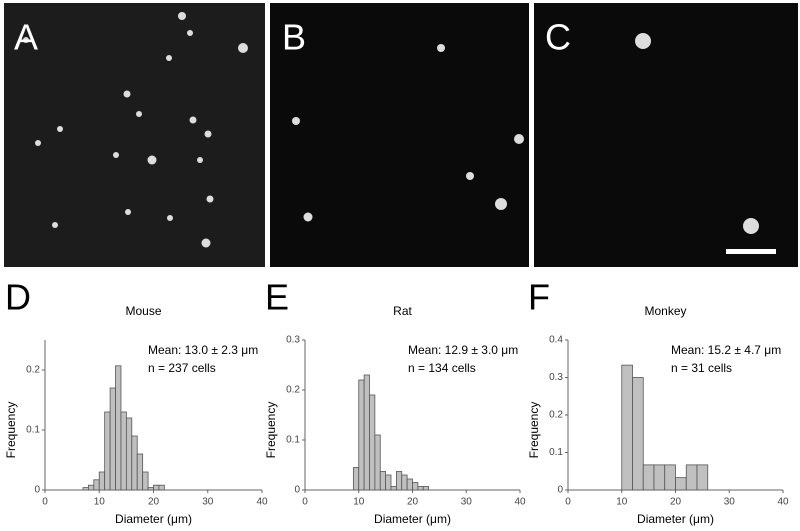 The height and width of the screenshot is (531, 800). Describe the element at coordinates (701, 368) in the screenshot. I see `annotation: n = 31 cells` at that location.